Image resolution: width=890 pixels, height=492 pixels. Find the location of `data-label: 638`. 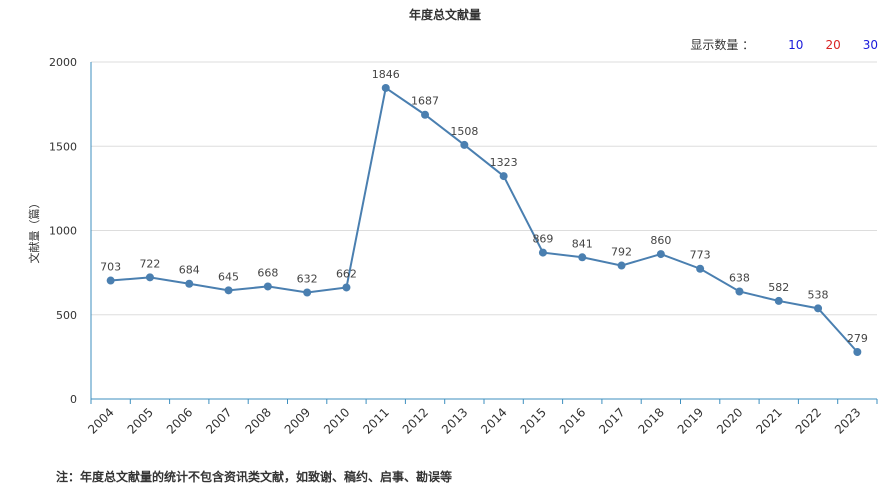

data-label: 638 is located at coordinates (739, 277).